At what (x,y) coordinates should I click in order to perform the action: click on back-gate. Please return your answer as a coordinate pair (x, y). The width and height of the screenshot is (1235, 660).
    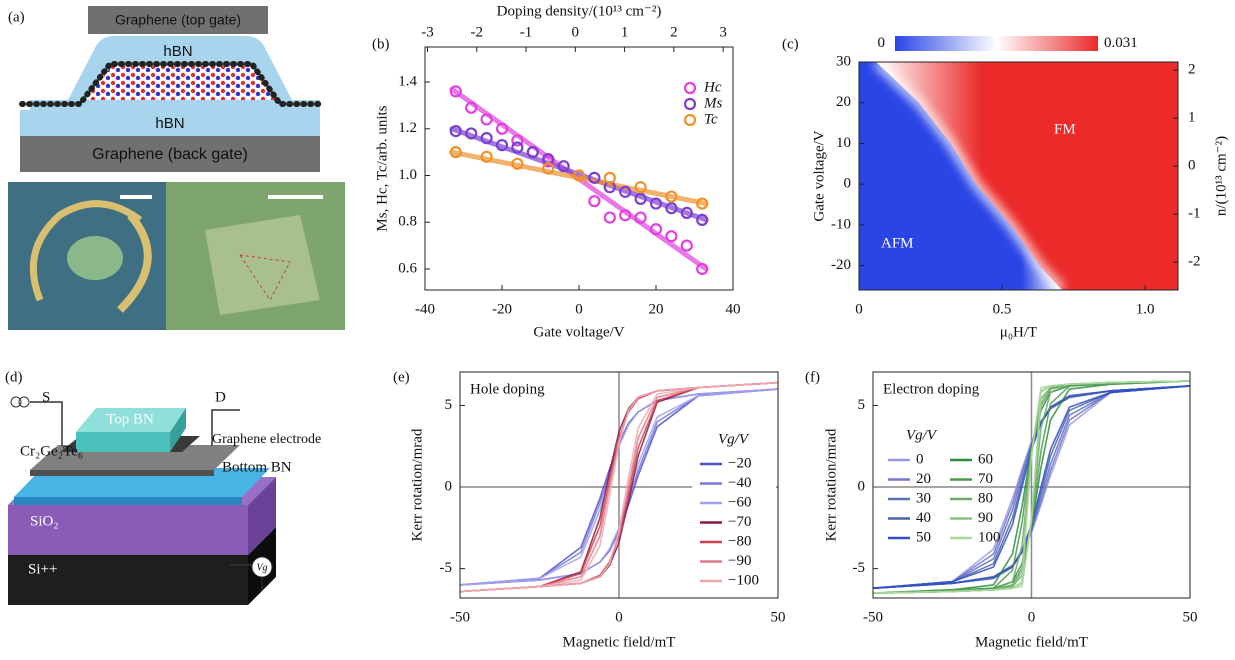
    Looking at the image, I should click on (170, 154).